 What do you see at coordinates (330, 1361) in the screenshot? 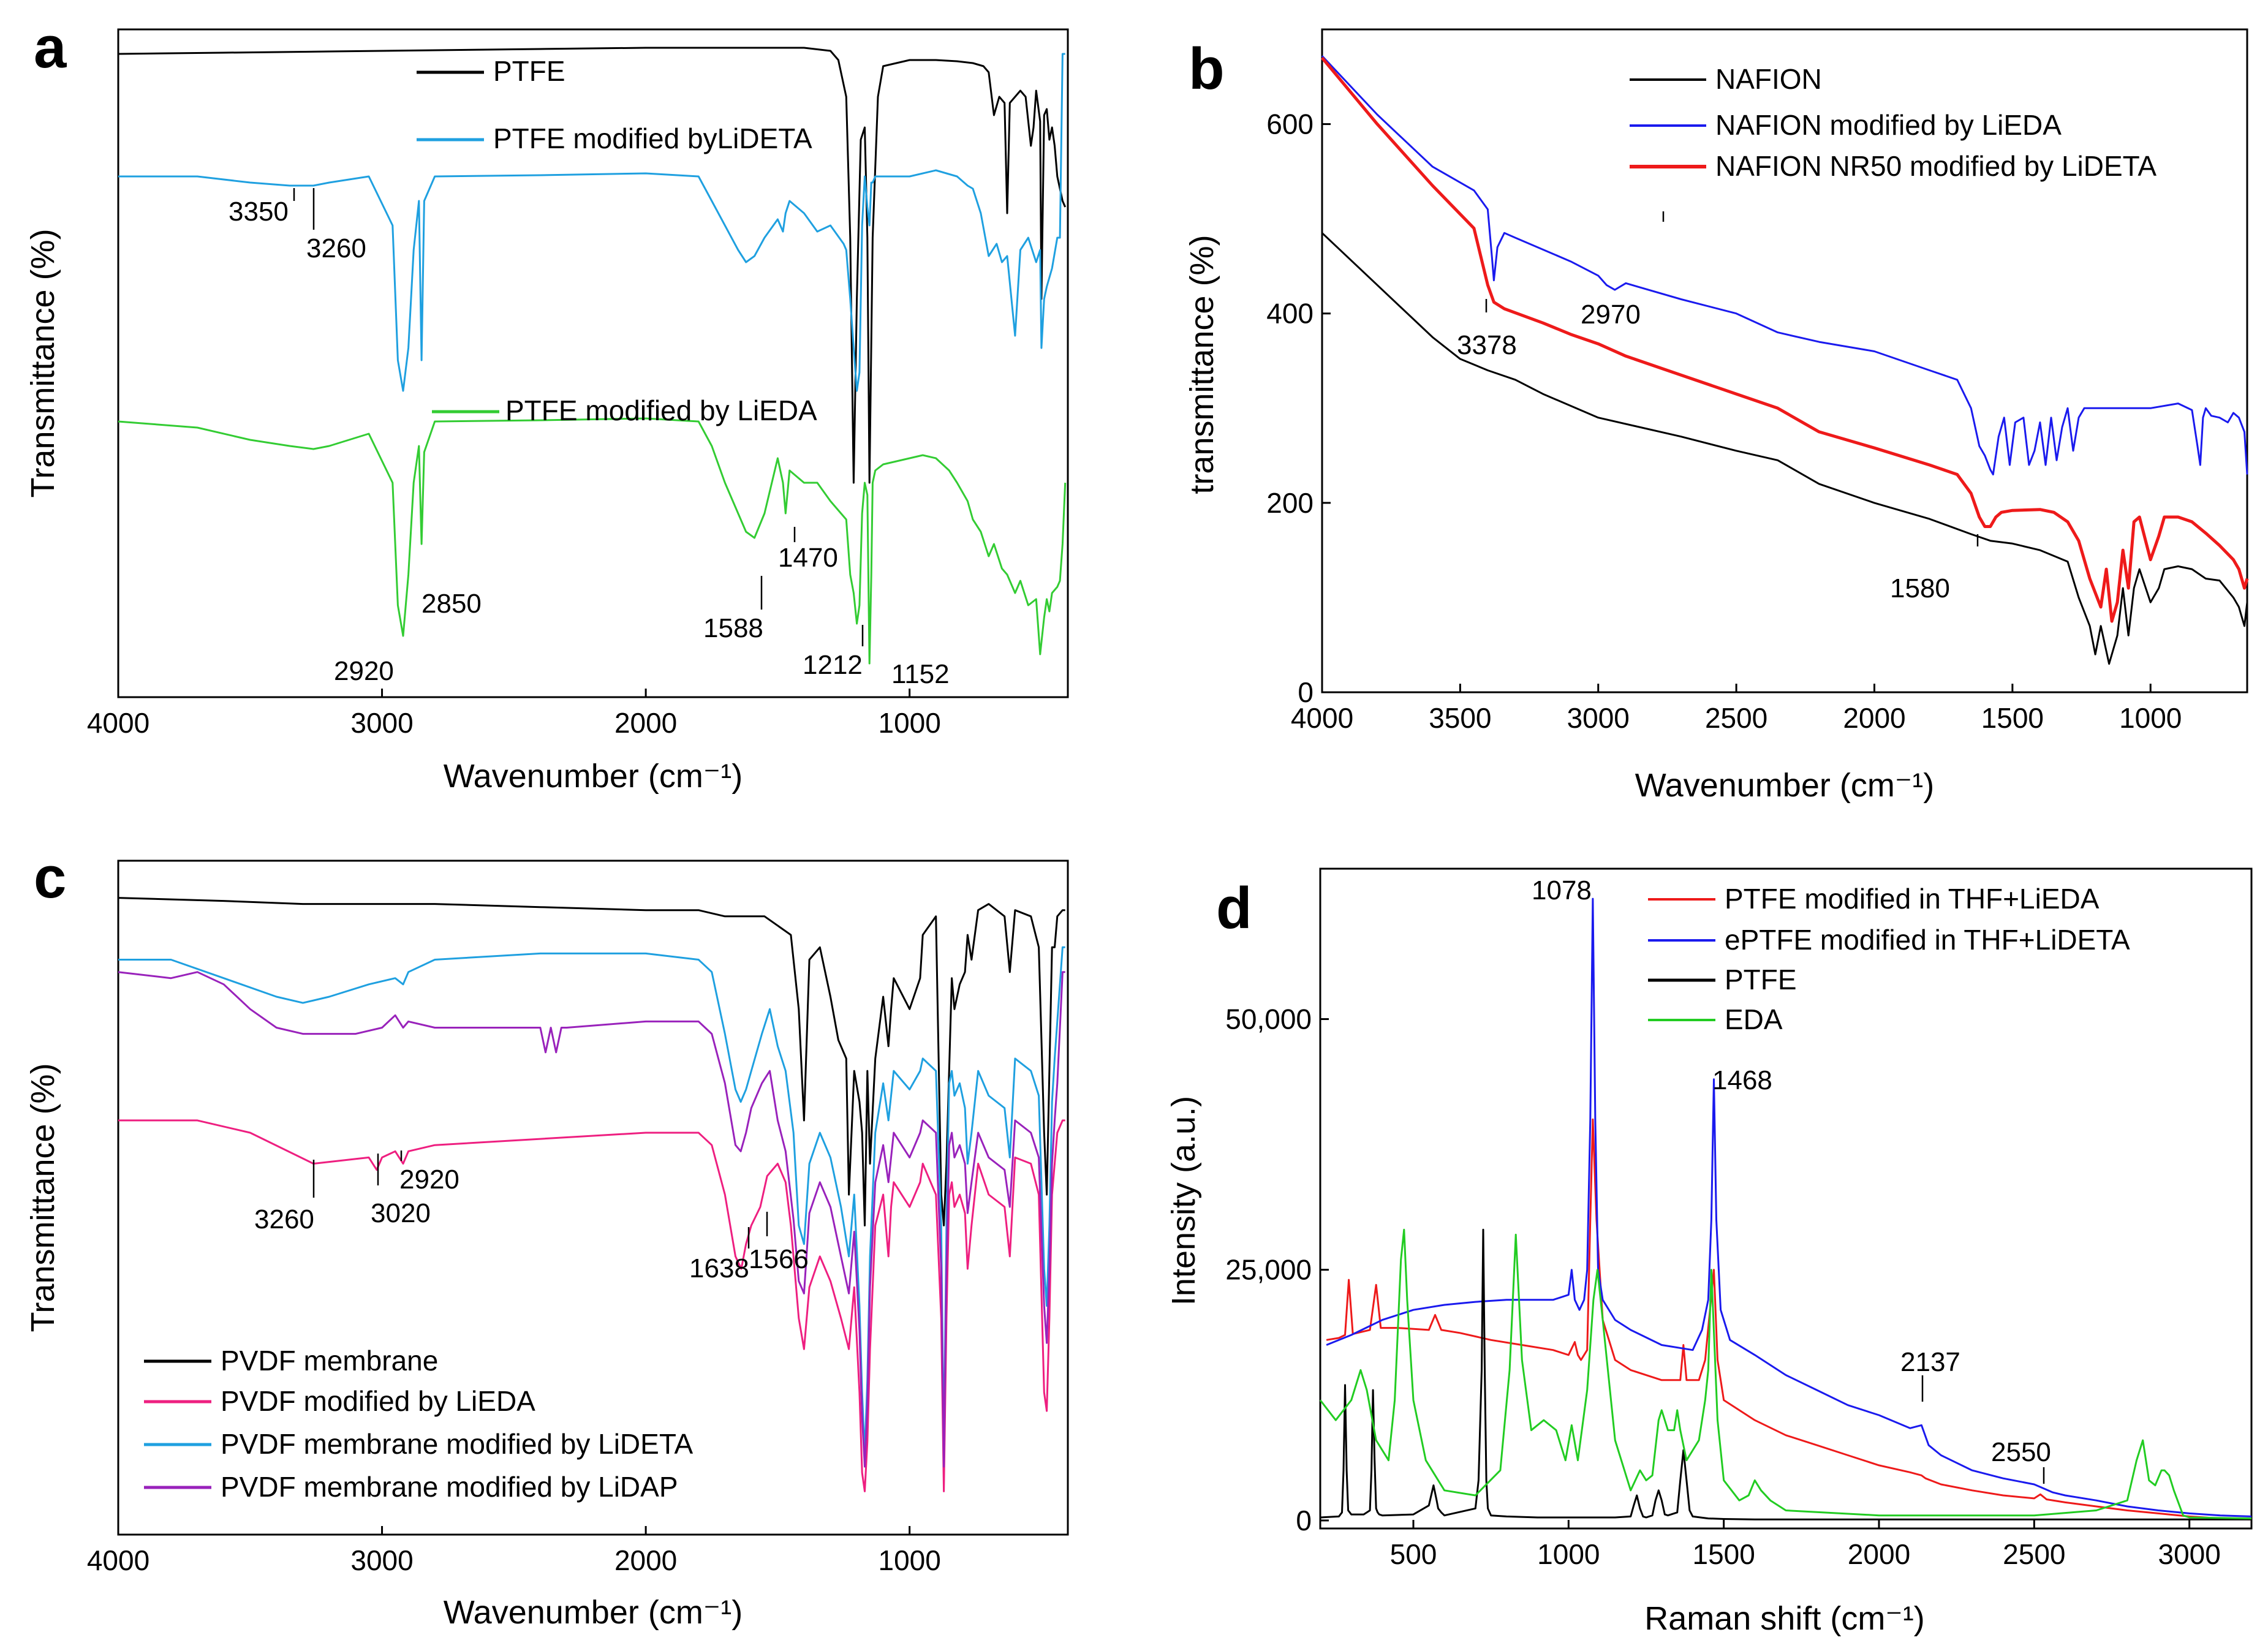
I see `legend-label-pvdf: PVDF membrane` at bounding box center [330, 1361].